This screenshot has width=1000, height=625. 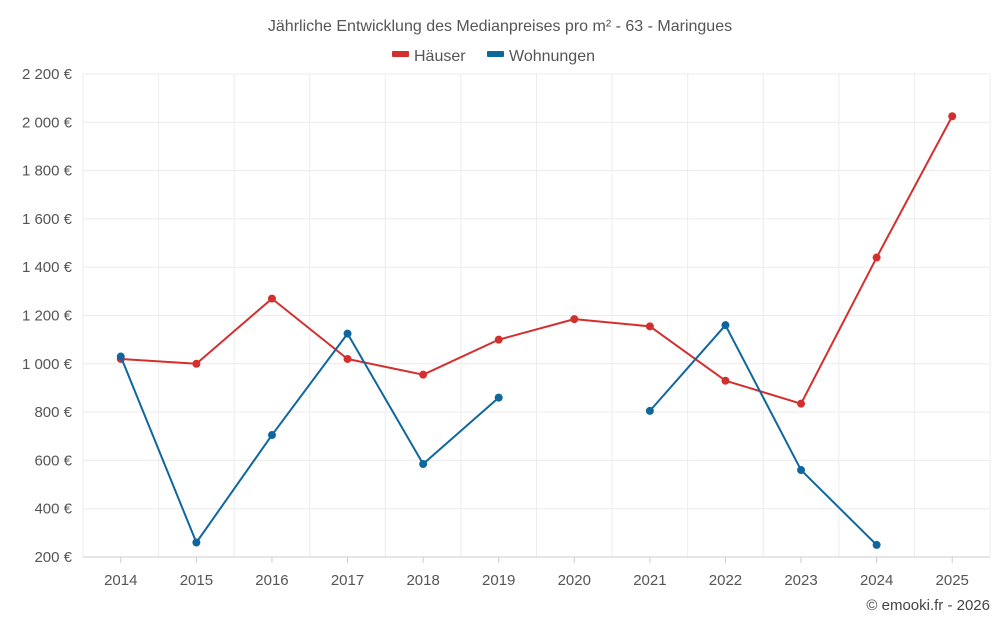 What do you see at coordinates (53, 412) in the screenshot?
I see `y-tick-label: 800 €` at bounding box center [53, 412].